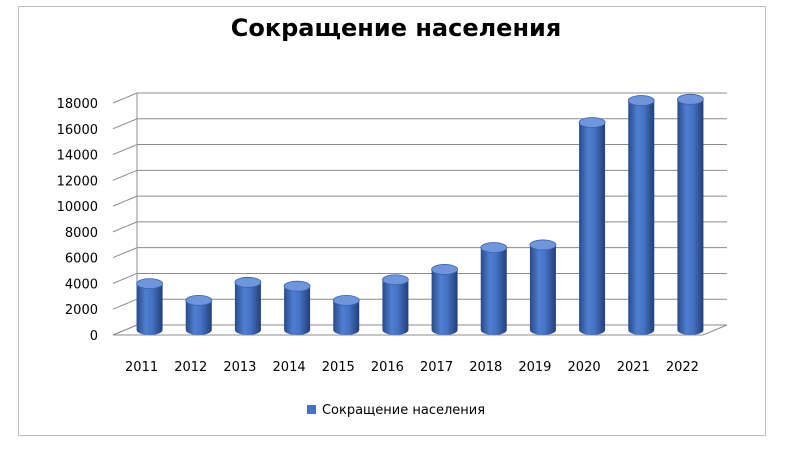 This screenshot has width=792, height=457. What do you see at coordinates (436, 367) in the screenshot?
I see `x-tick-label: 2017` at bounding box center [436, 367].